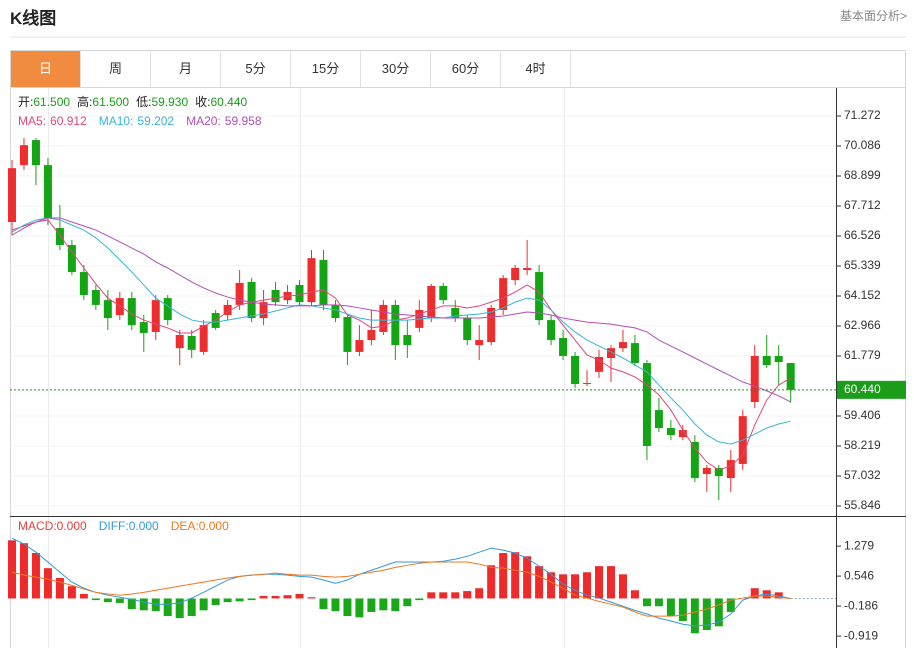  I want to click on summary-label: 高:, so click(84, 101).